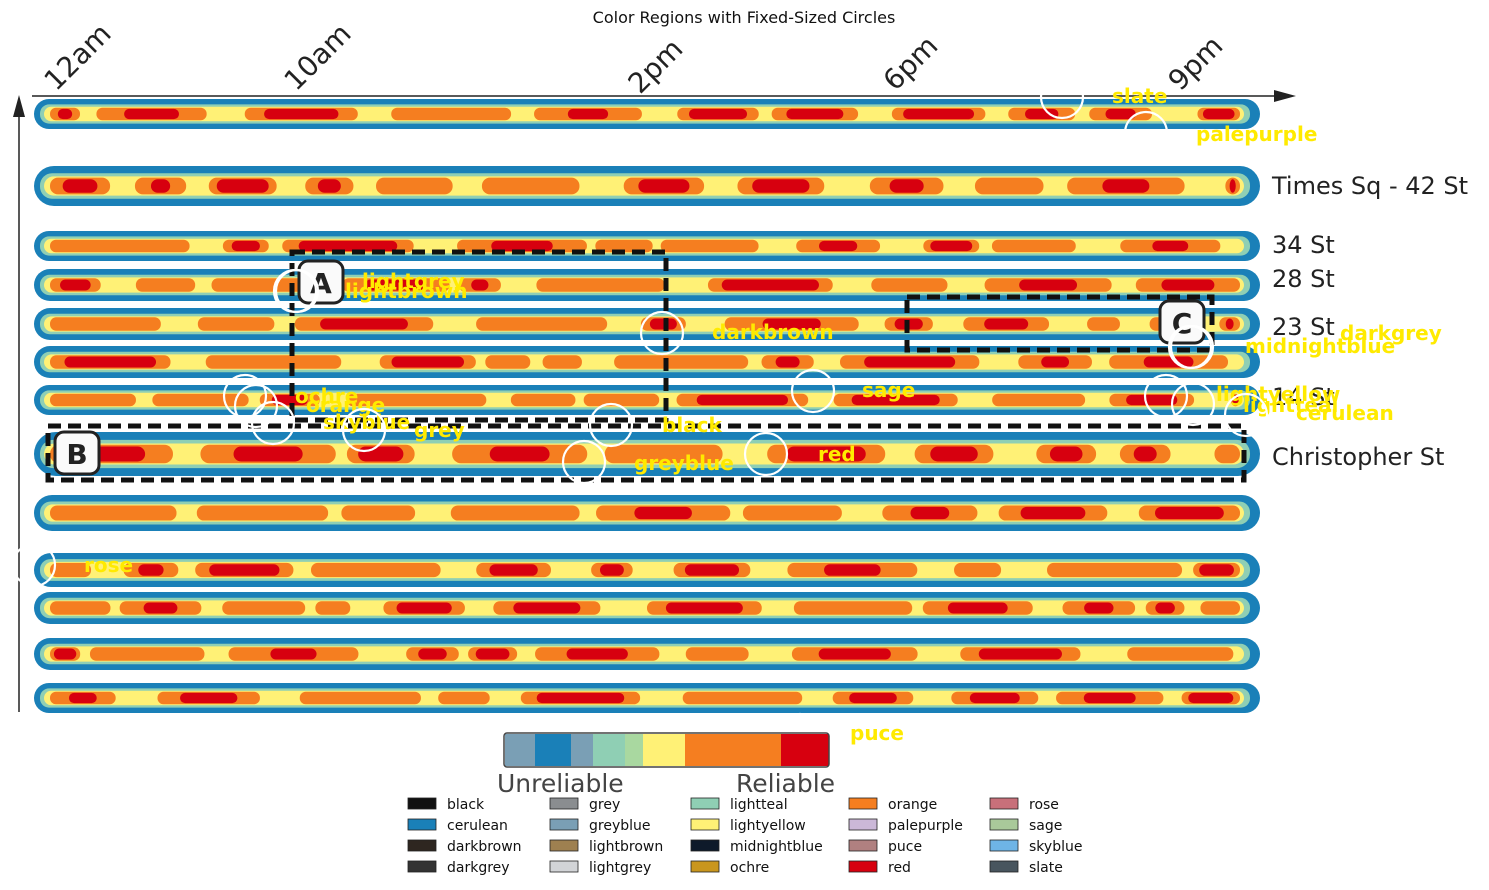 This screenshot has height=890, width=1489. I want to click on legend-label: rose, so click(1044, 805).